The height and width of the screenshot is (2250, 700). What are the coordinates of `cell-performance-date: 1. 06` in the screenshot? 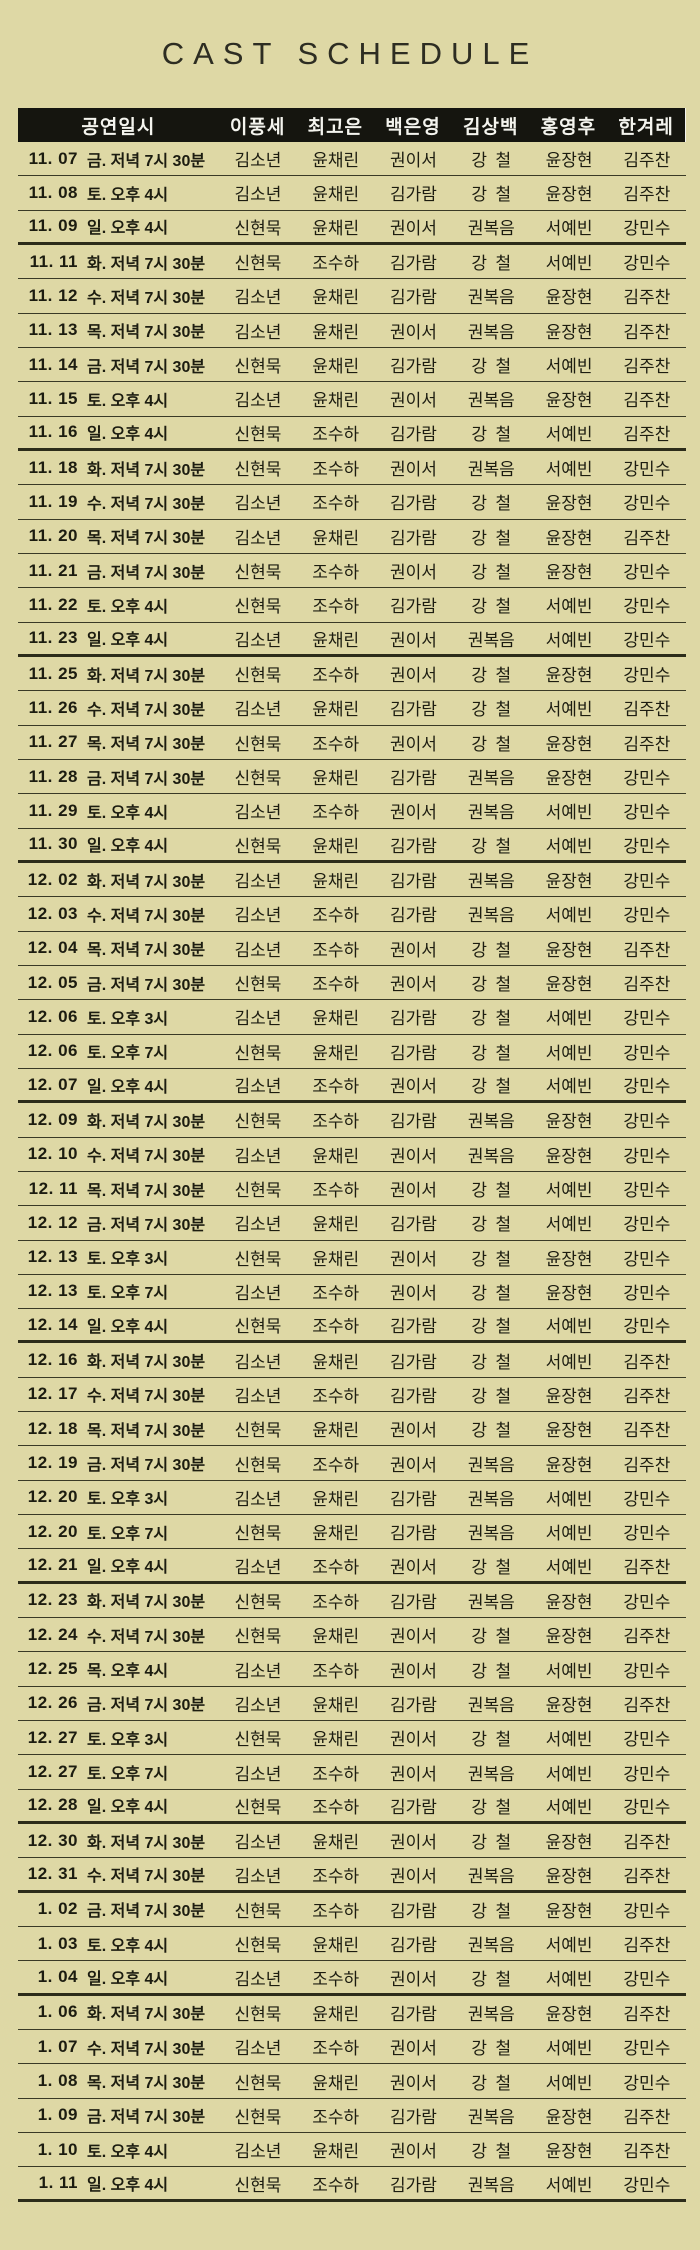 It's located at (57, 2012).